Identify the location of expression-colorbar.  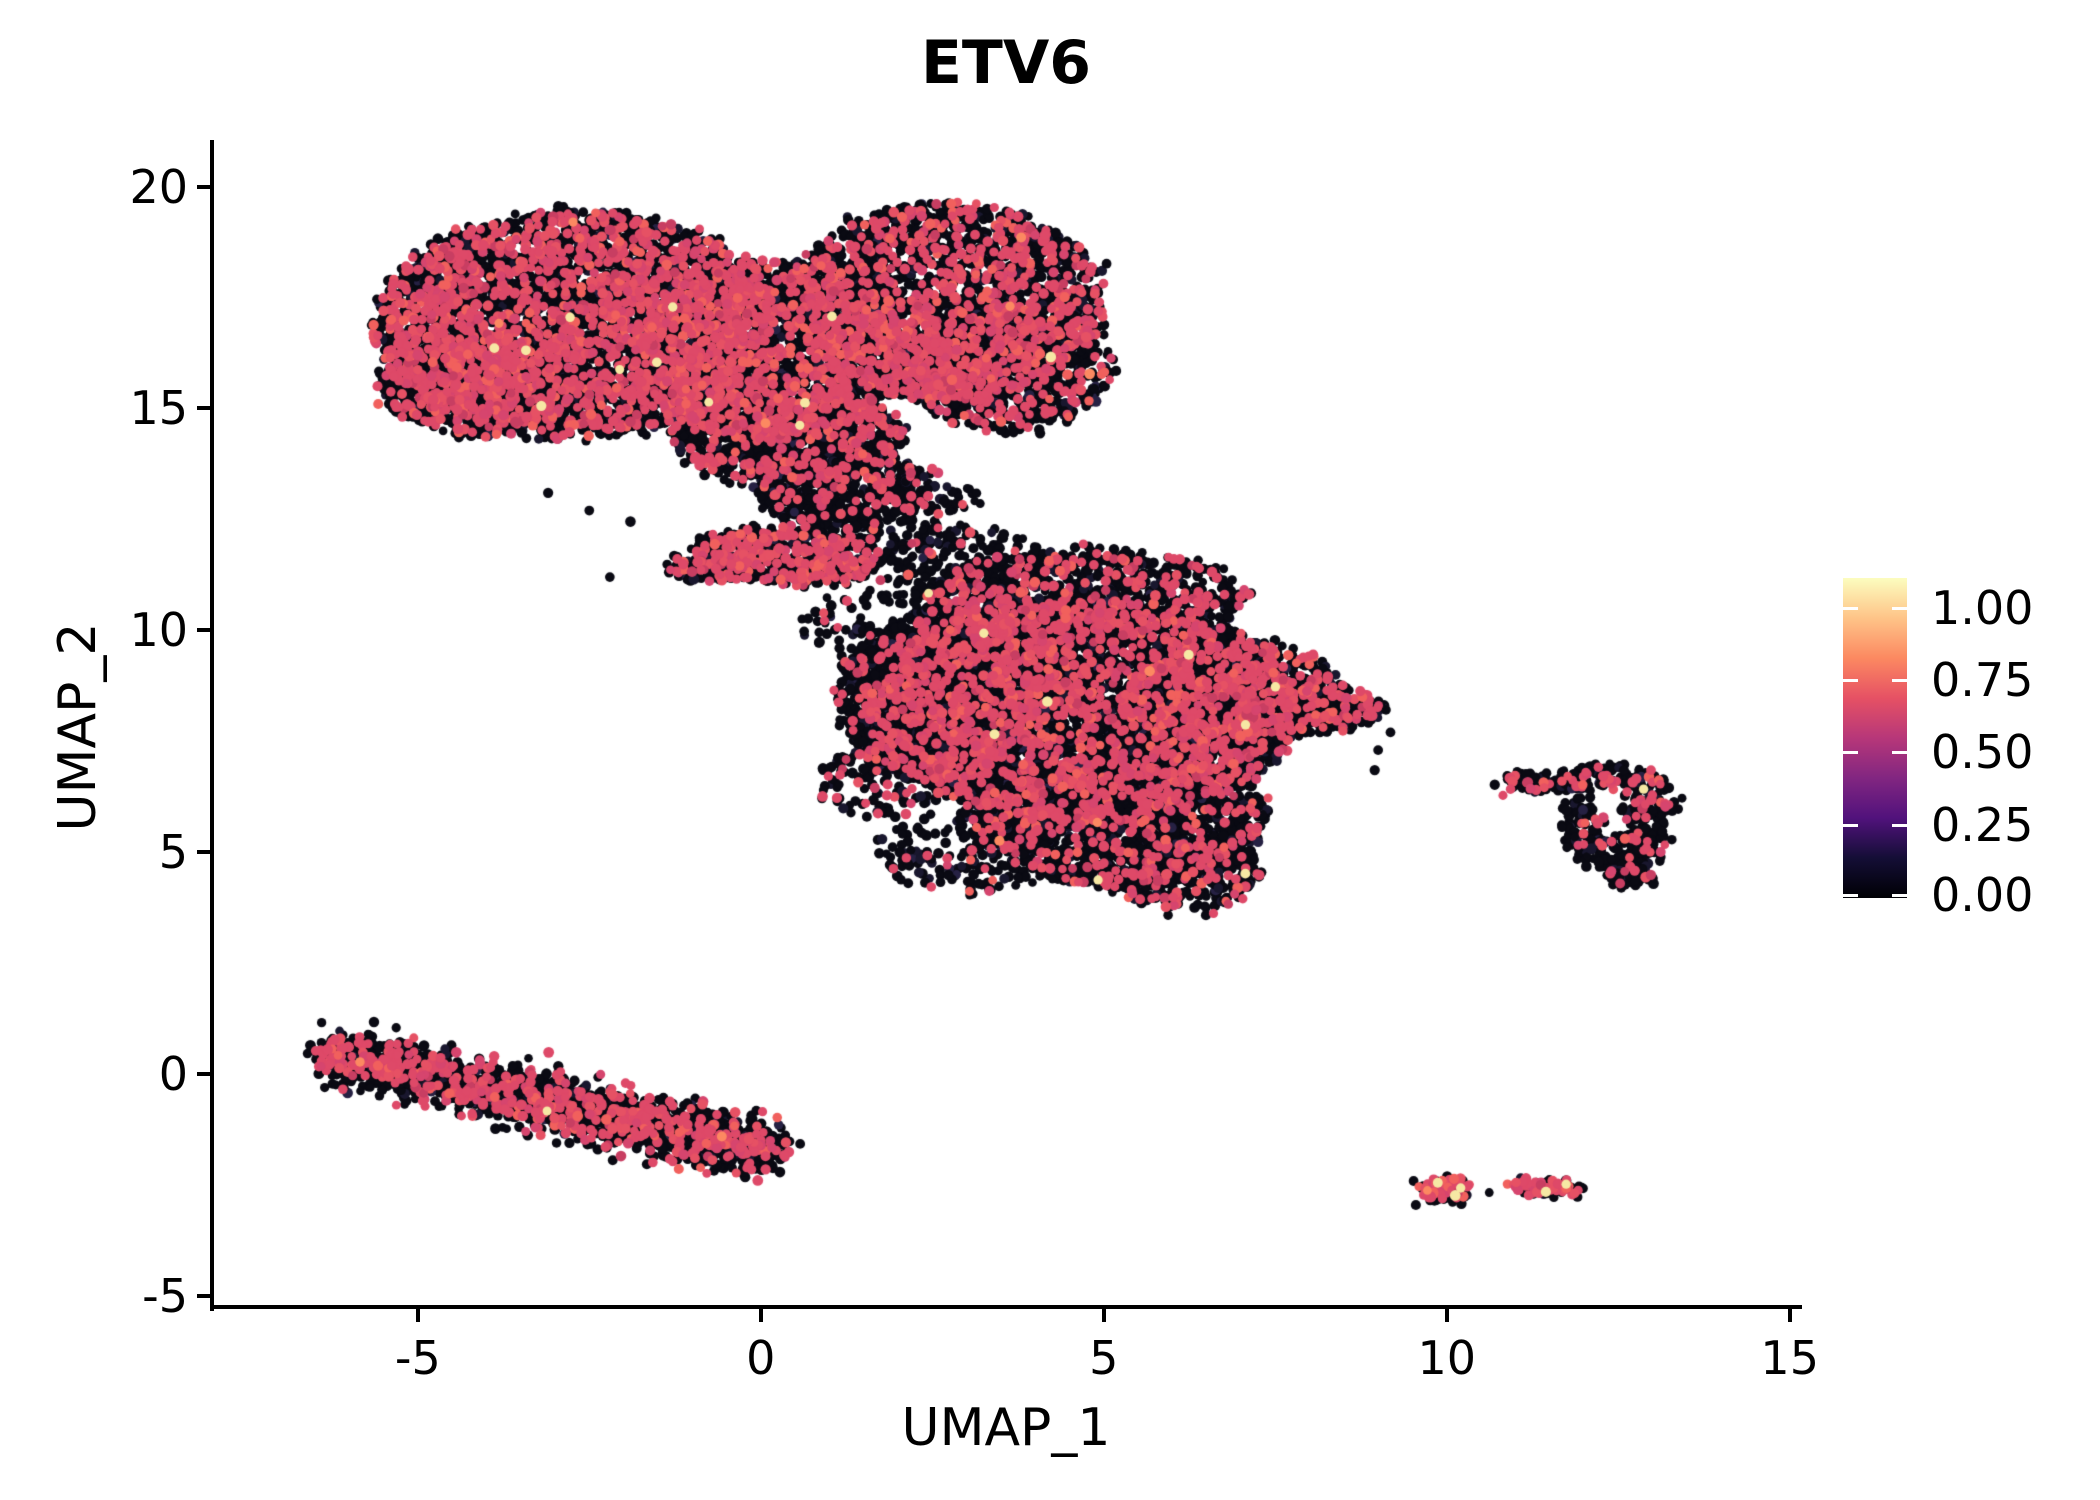
(1875, 738).